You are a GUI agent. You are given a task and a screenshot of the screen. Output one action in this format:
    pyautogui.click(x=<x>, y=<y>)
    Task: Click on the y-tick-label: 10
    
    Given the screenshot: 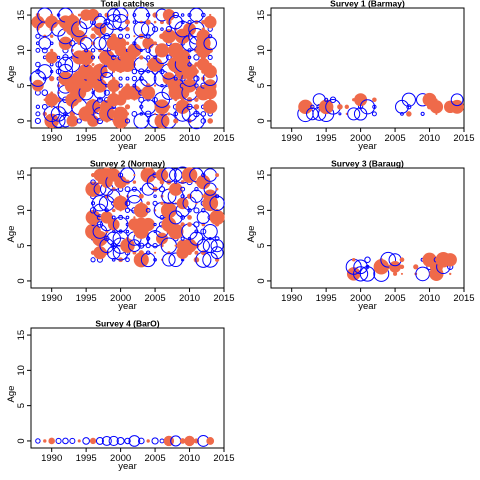 What is the action you would take?
    pyautogui.click(x=261, y=50)
    